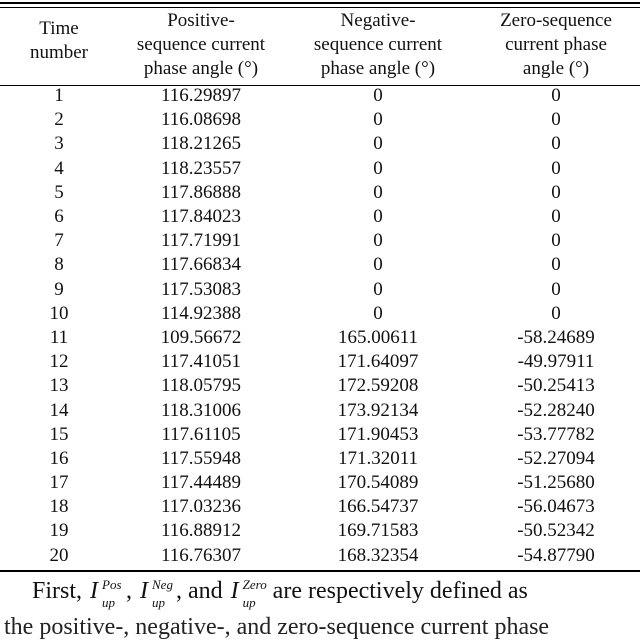 The height and width of the screenshot is (642, 640). I want to click on table-cell: 168.32354, so click(378, 555).